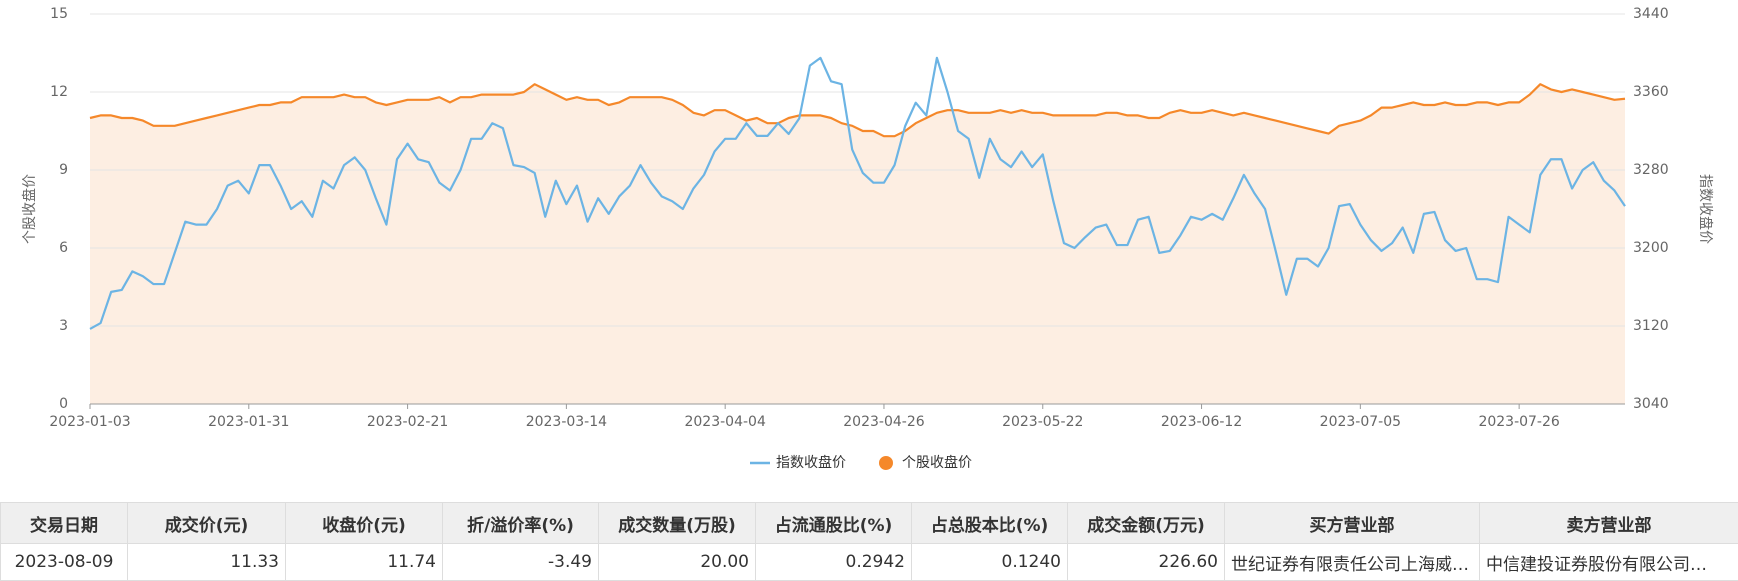 This screenshot has width=1738, height=581. Describe the element at coordinates (1651, 404) in the screenshot. I see `y2-tick-label: 3040` at that location.